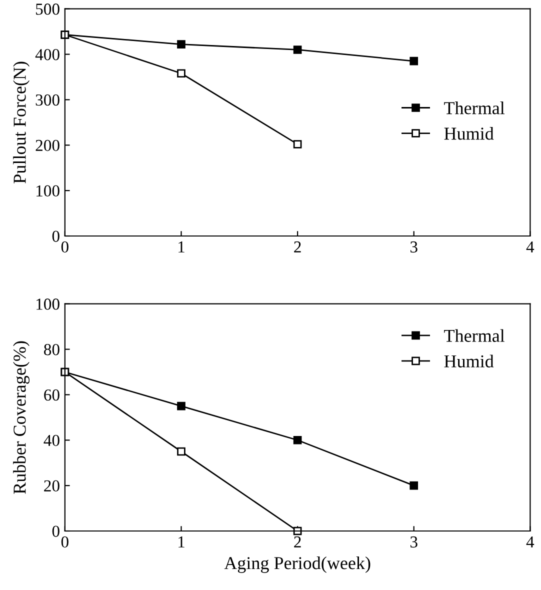 The height and width of the screenshot is (590, 541). I want to click on y-tick-label: 20, so click(52, 486).